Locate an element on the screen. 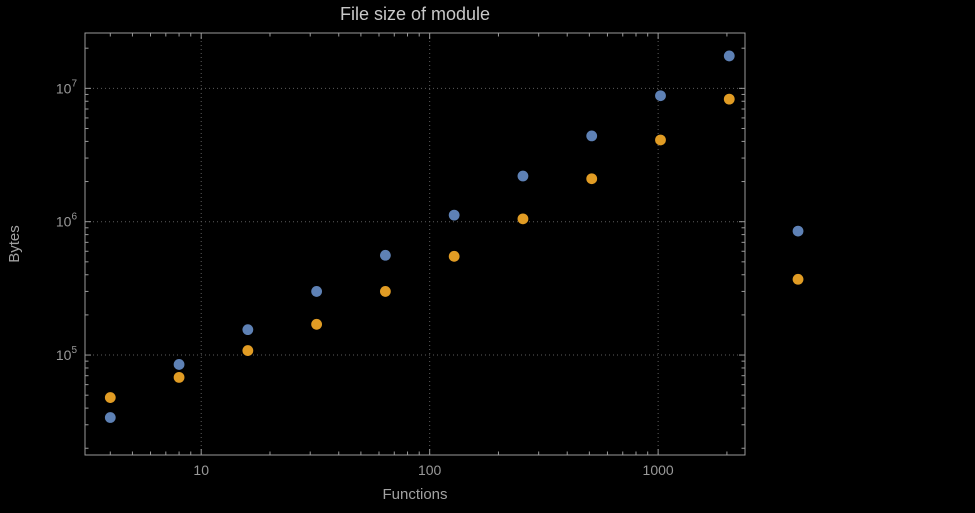 Image resolution: width=975 pixels, height=513 pixels. y-axis-label: Bytes is located at coordinates (14, 244).